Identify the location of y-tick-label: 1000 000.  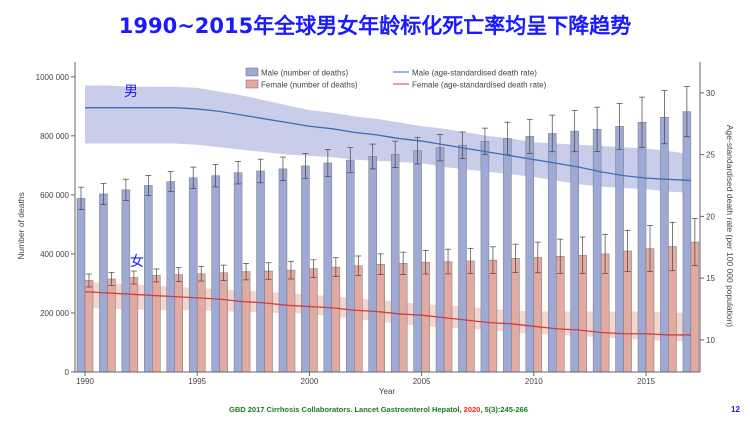
(53, 77).